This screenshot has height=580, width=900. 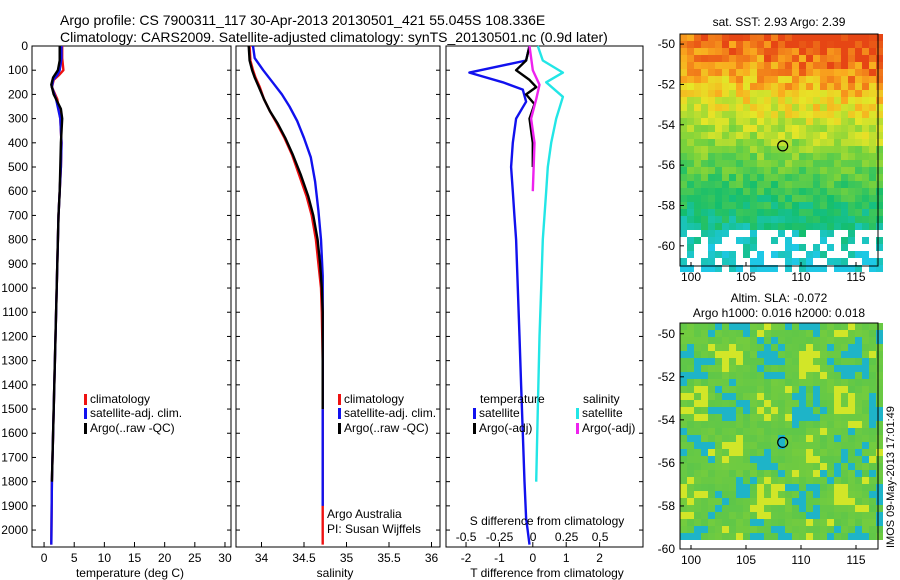 I want to click on x-top-tick-label: -0.5, so click(x=466, y=537).